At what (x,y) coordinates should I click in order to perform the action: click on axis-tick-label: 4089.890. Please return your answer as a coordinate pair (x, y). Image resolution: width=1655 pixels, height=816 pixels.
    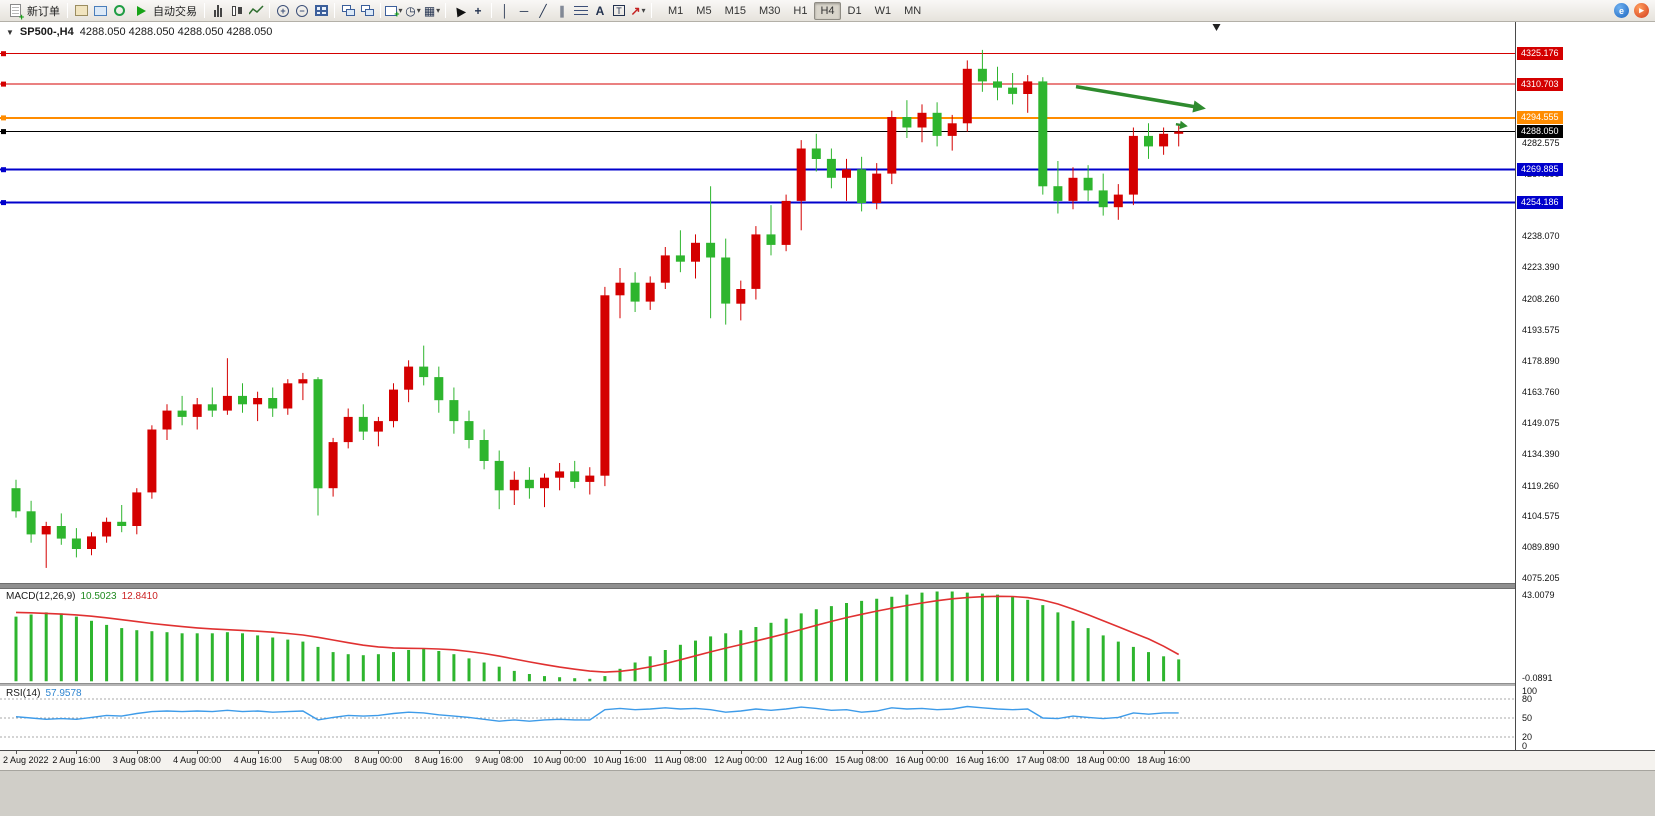
    Looking at the image, I should click on (1541, 547).